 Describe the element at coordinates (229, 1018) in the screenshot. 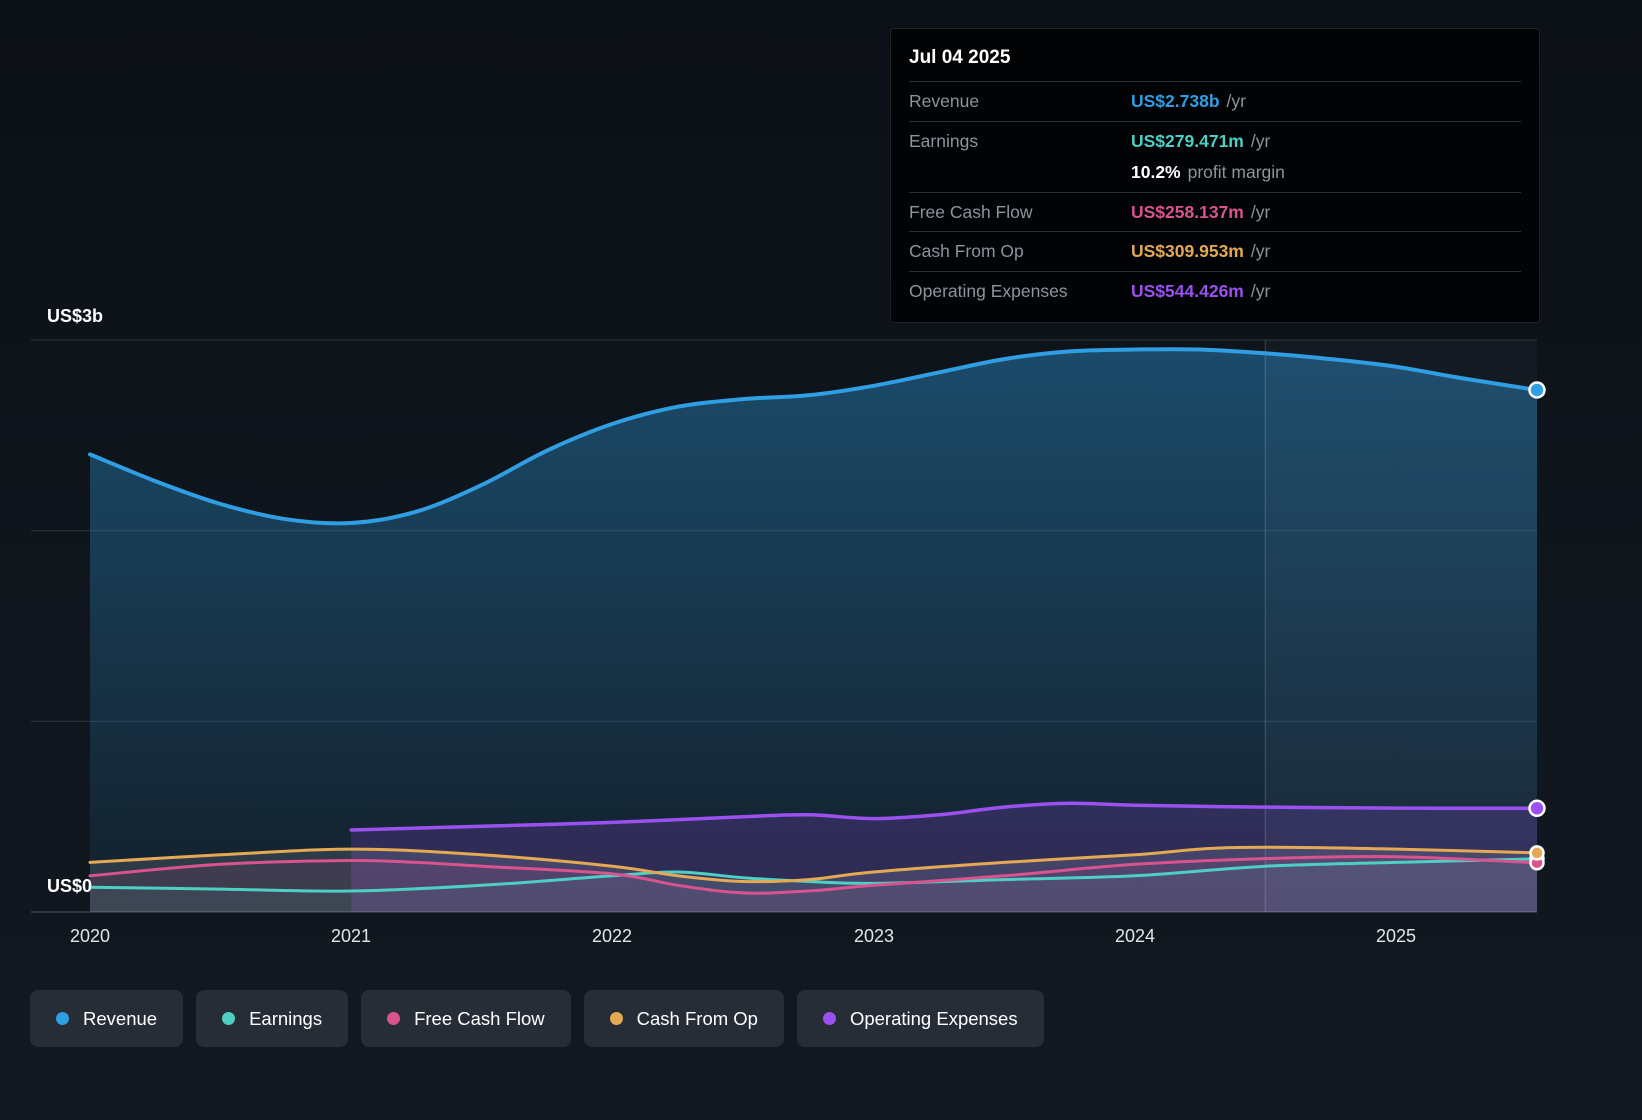

I see `earnings-dot-icon` at that location.